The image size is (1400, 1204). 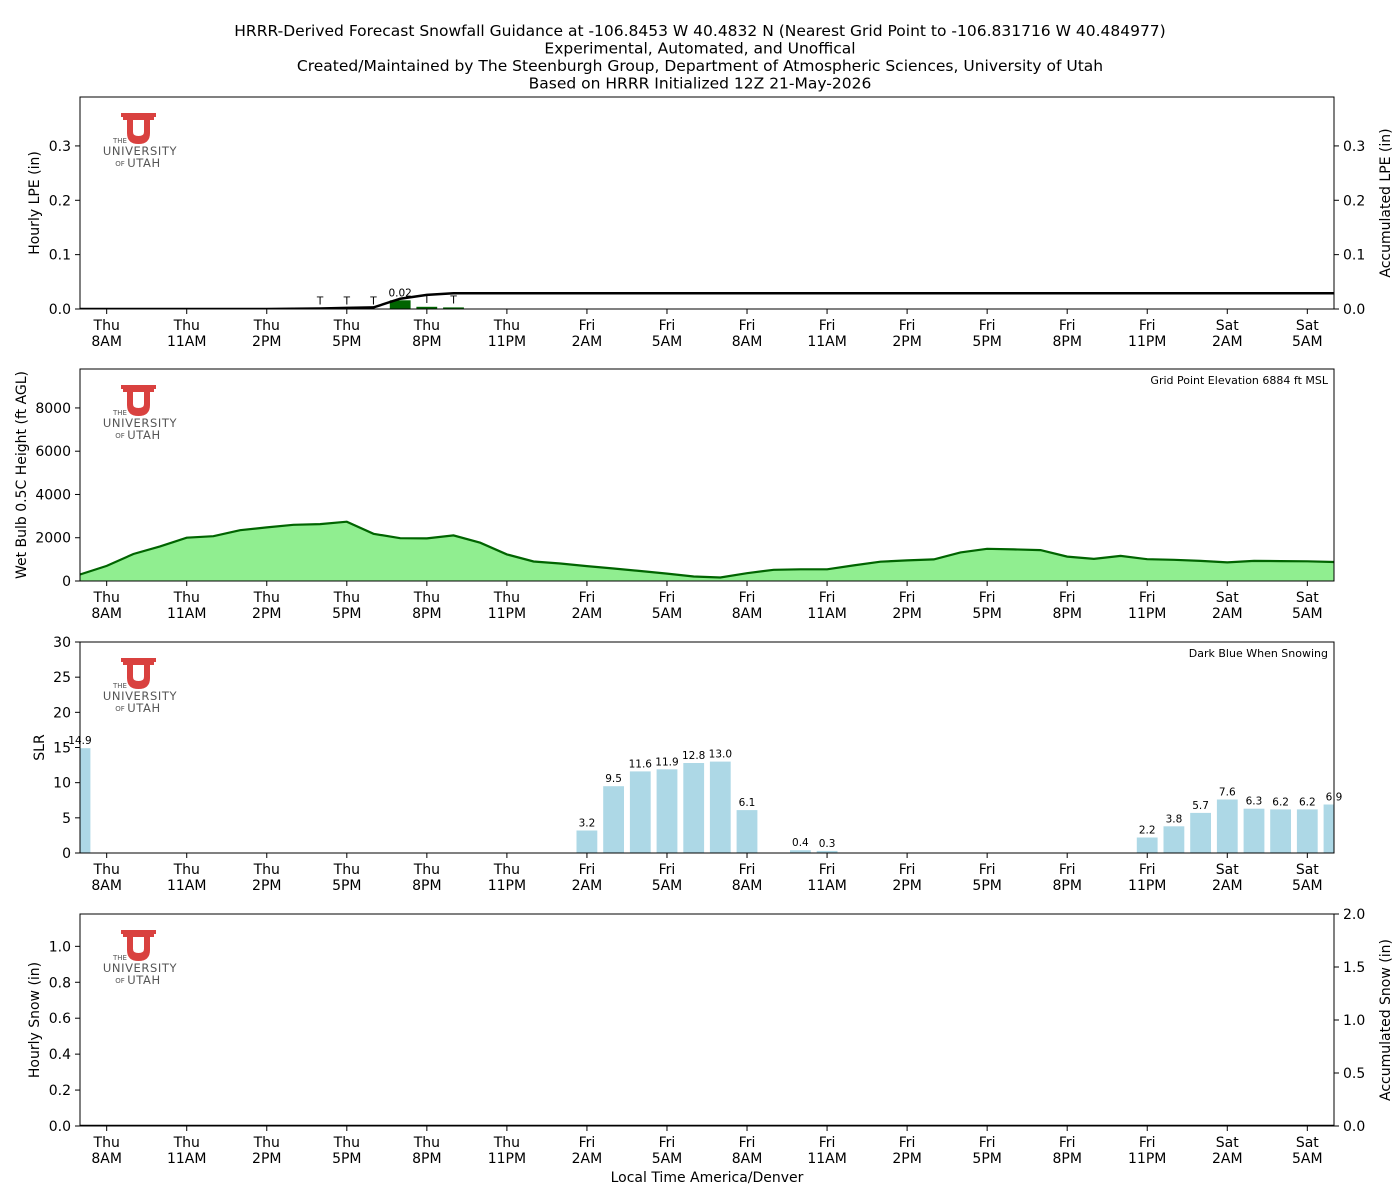 What do you see at coordinates (22, 475) in the screenshot?
I see `y-axis-label: Wet Bulb 0.5C Height (ft AGL)` at bounding box center [22, 475].